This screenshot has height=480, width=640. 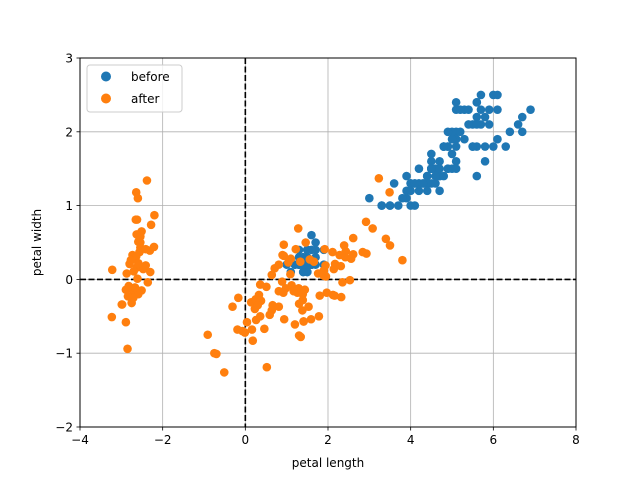 What do you see at coordinates (494, 440) in the screenshot?
I see `x-tick-label: 6` at bounding box center [494, 440].